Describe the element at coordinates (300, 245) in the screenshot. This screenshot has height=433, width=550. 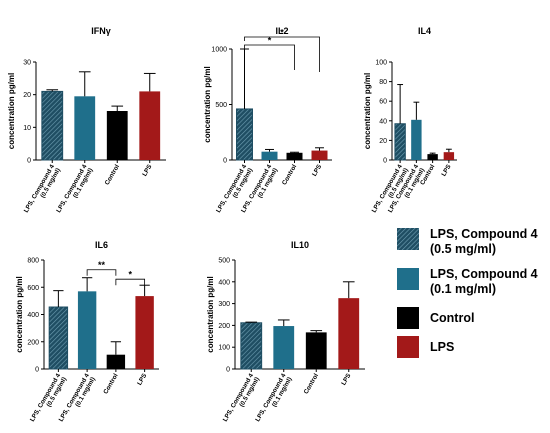
I see `chart-title: IL10` at that location.